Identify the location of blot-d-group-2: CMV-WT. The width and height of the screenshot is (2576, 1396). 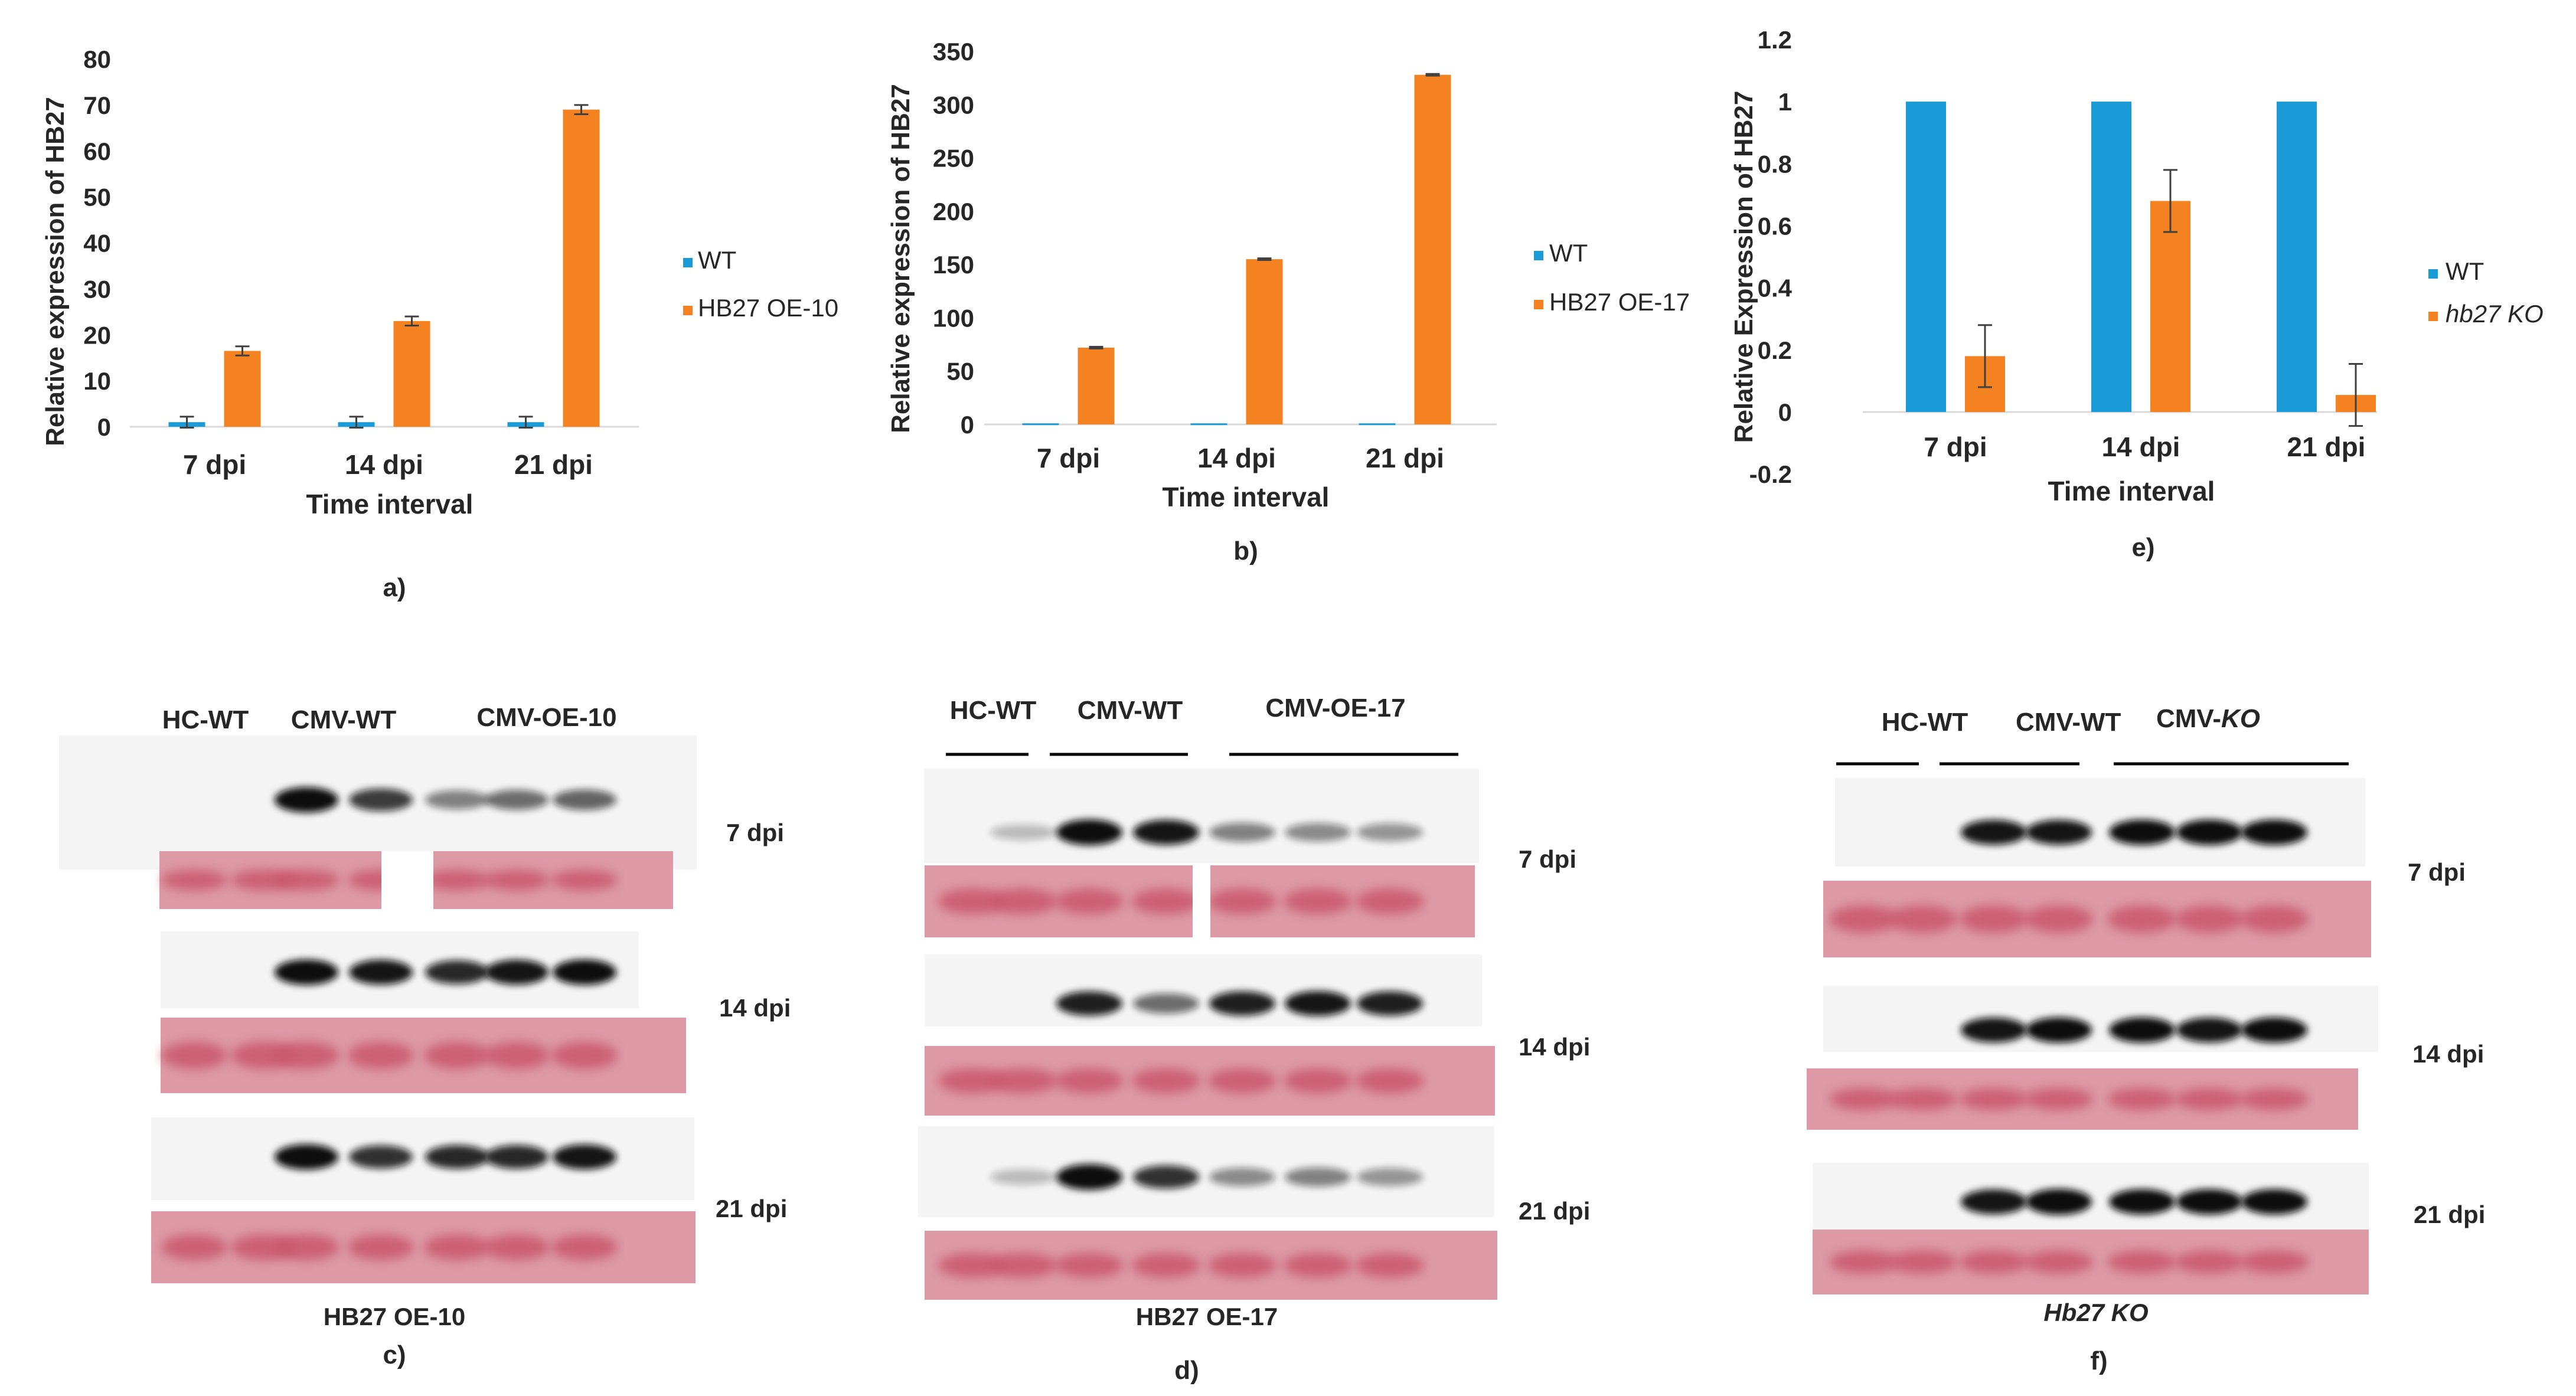
(1130, 710).